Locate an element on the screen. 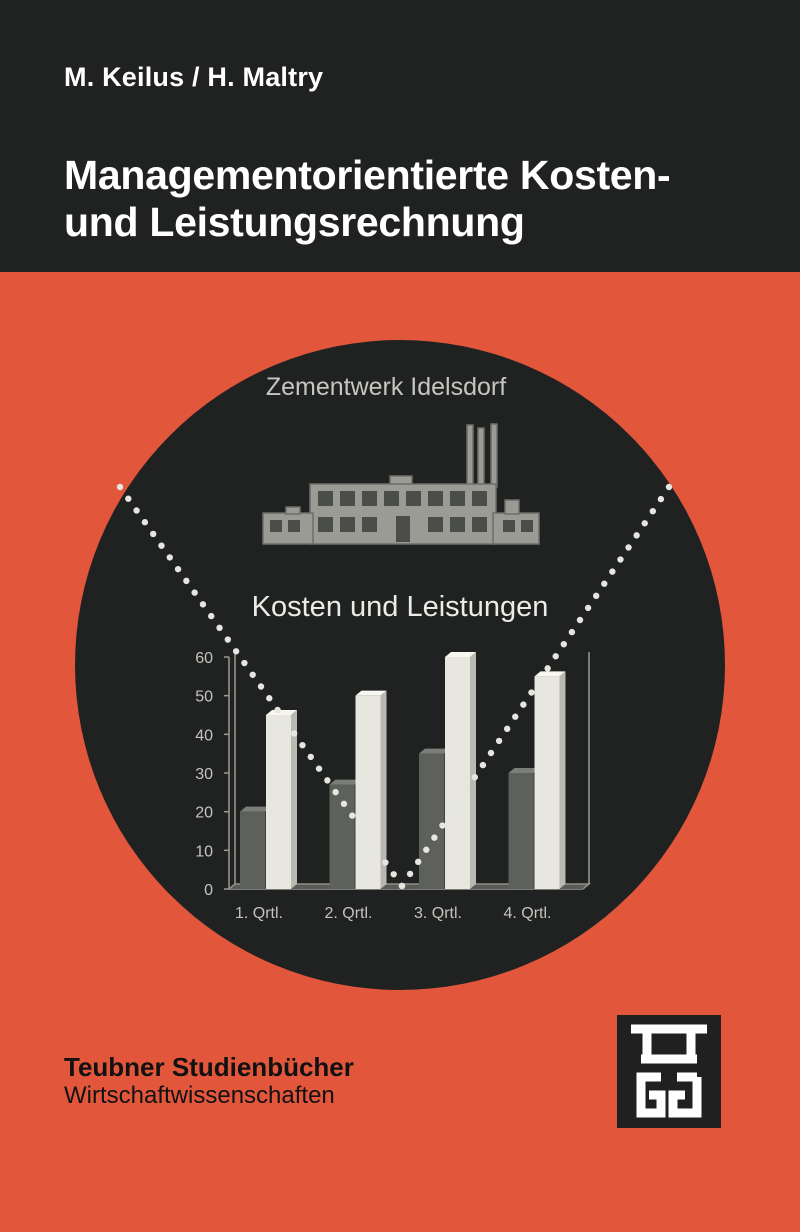  y-tick-label: 60 is located at coordinates (204, 658).